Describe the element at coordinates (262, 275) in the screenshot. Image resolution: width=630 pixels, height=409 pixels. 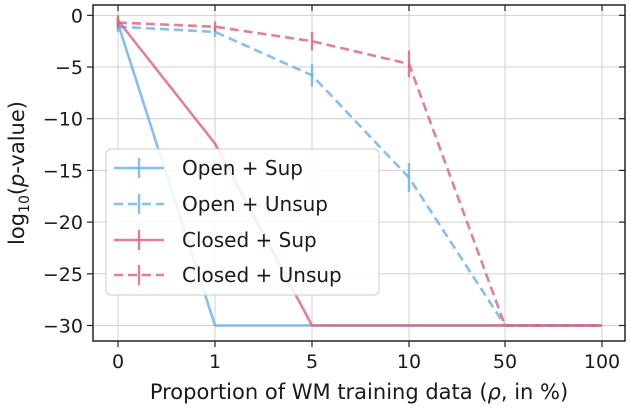
I see `legend-label: Closed + Unsup` at that location.